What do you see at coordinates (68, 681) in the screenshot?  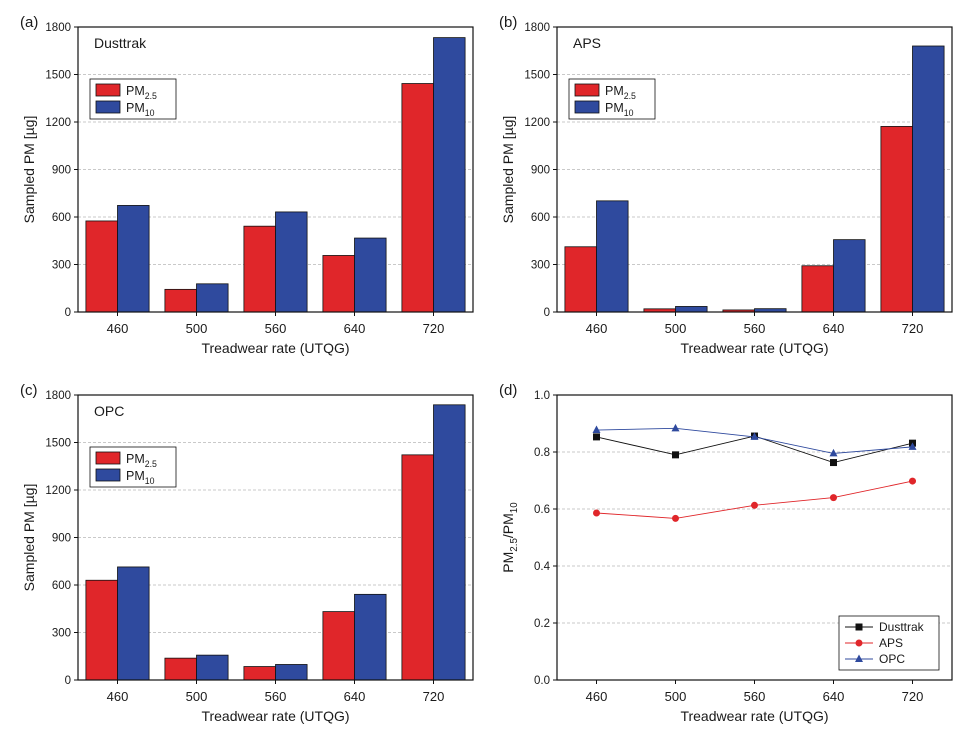 I see `y-tick-label: 0` at bounding box center [68, 681].